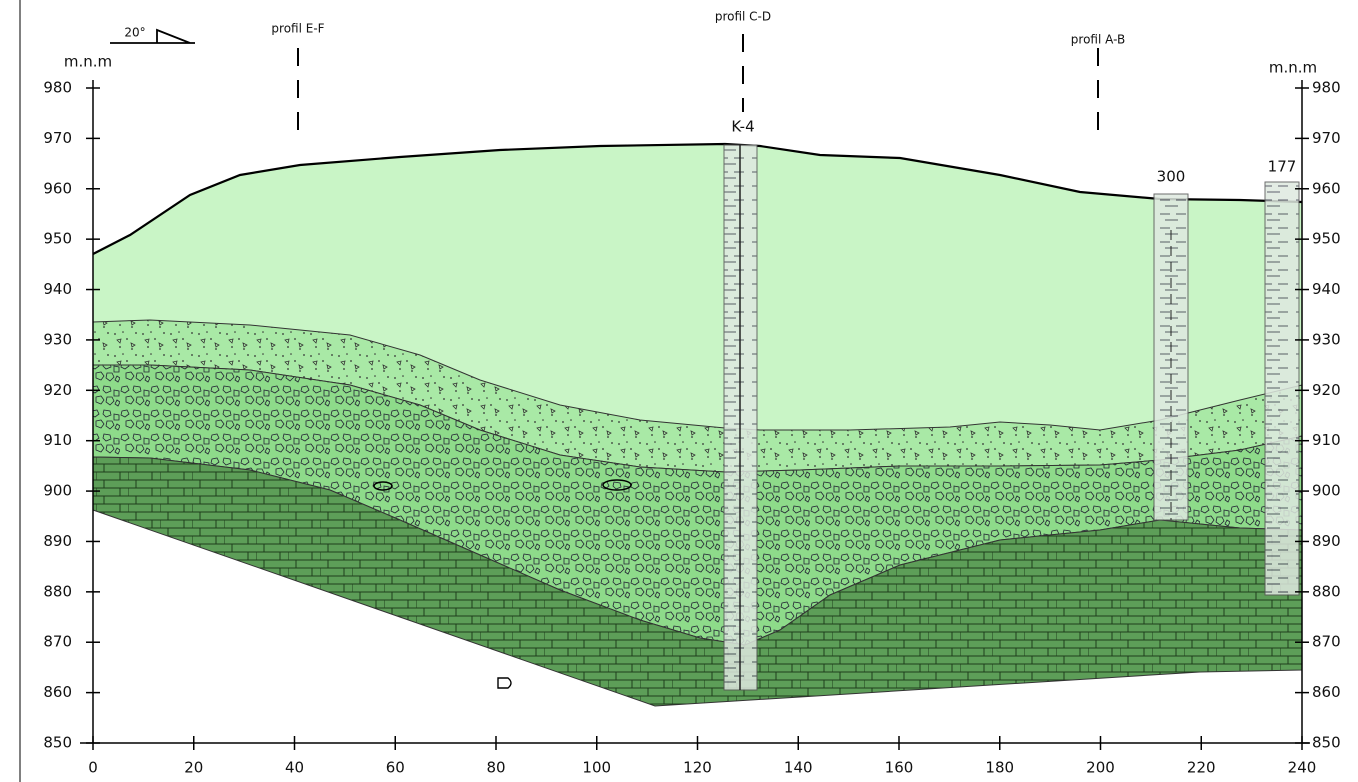 Image resolution: width=1358 pixels, height=782 pixels. Describe the element at coordinates (294, 768) in the screenshot. I see `x-tick-label: 40` at that location.